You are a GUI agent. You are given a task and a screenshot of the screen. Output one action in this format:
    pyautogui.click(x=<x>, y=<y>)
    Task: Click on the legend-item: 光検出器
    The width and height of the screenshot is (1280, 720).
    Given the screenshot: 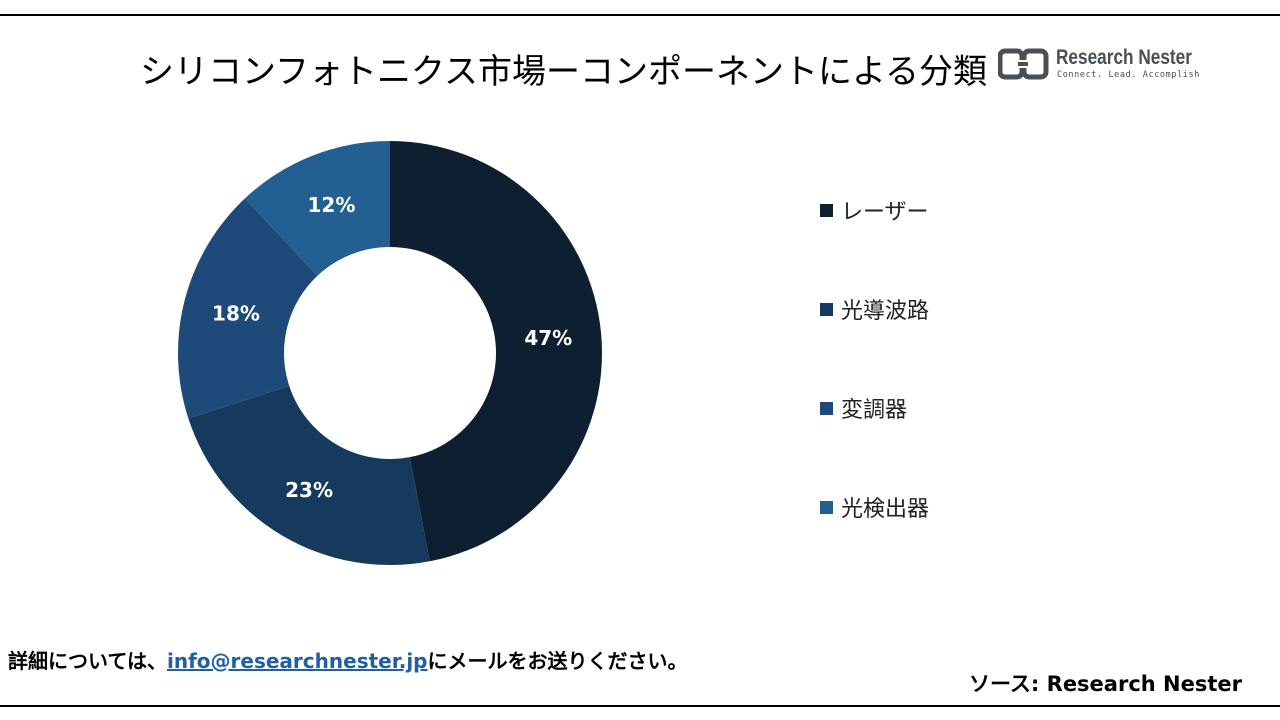 What is the action you would take?
    pyautogui.click(x=874, y=507)
    